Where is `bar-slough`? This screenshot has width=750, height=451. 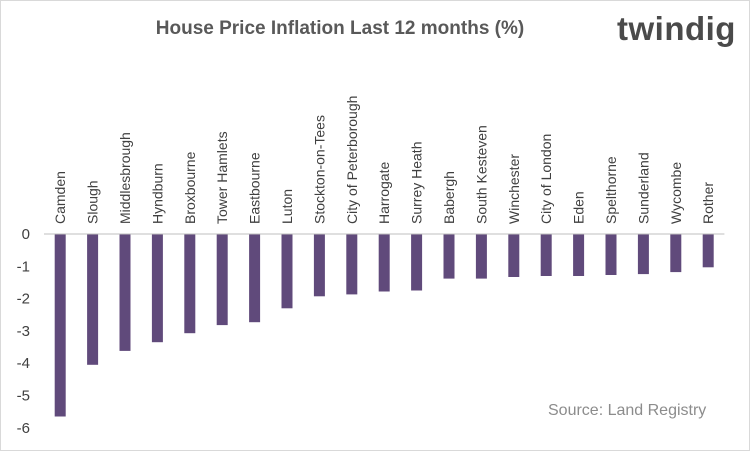 bar-slough is located at coordinates (93, 299).